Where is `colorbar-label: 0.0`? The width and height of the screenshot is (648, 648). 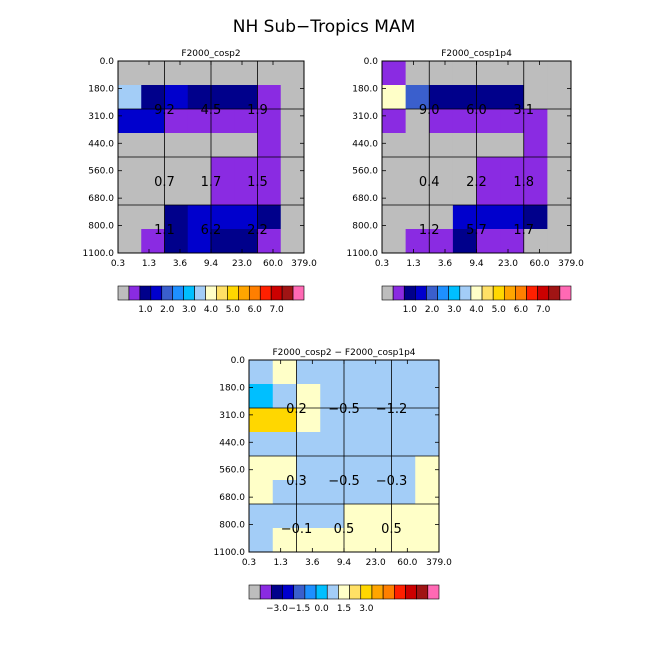 colorbar-label: 0.0 is located at coordinates (321, 609).